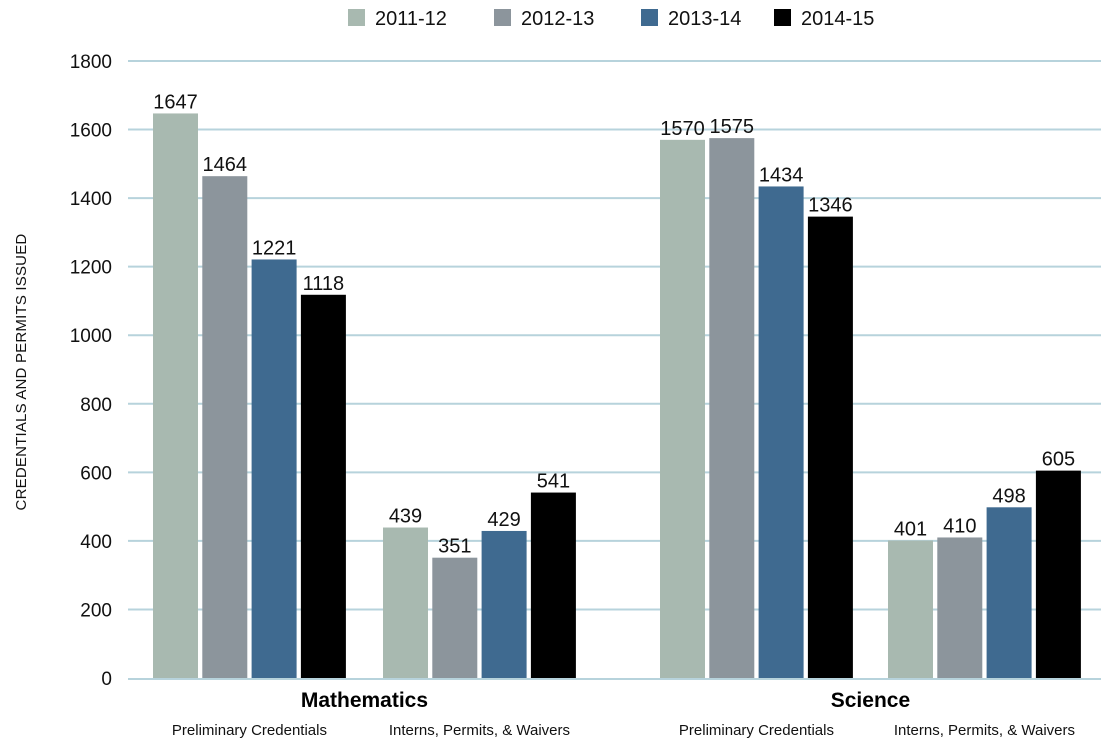 This screenshot has width=1101, height=740. What do you see at coordinates (959, 526) in the screenshot?
I see `data-label: 410` at bounding box center [959, 526].